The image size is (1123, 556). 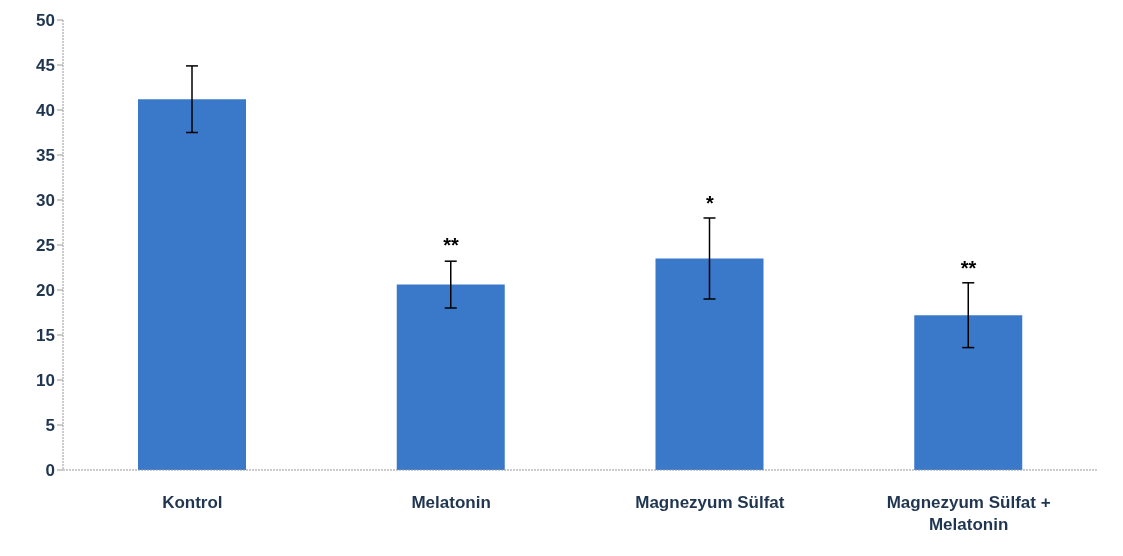 What do you see at coordinates (50, 471) in the screenshot?
I see `y-tick-label: 0` at bounding box center [50, 471].